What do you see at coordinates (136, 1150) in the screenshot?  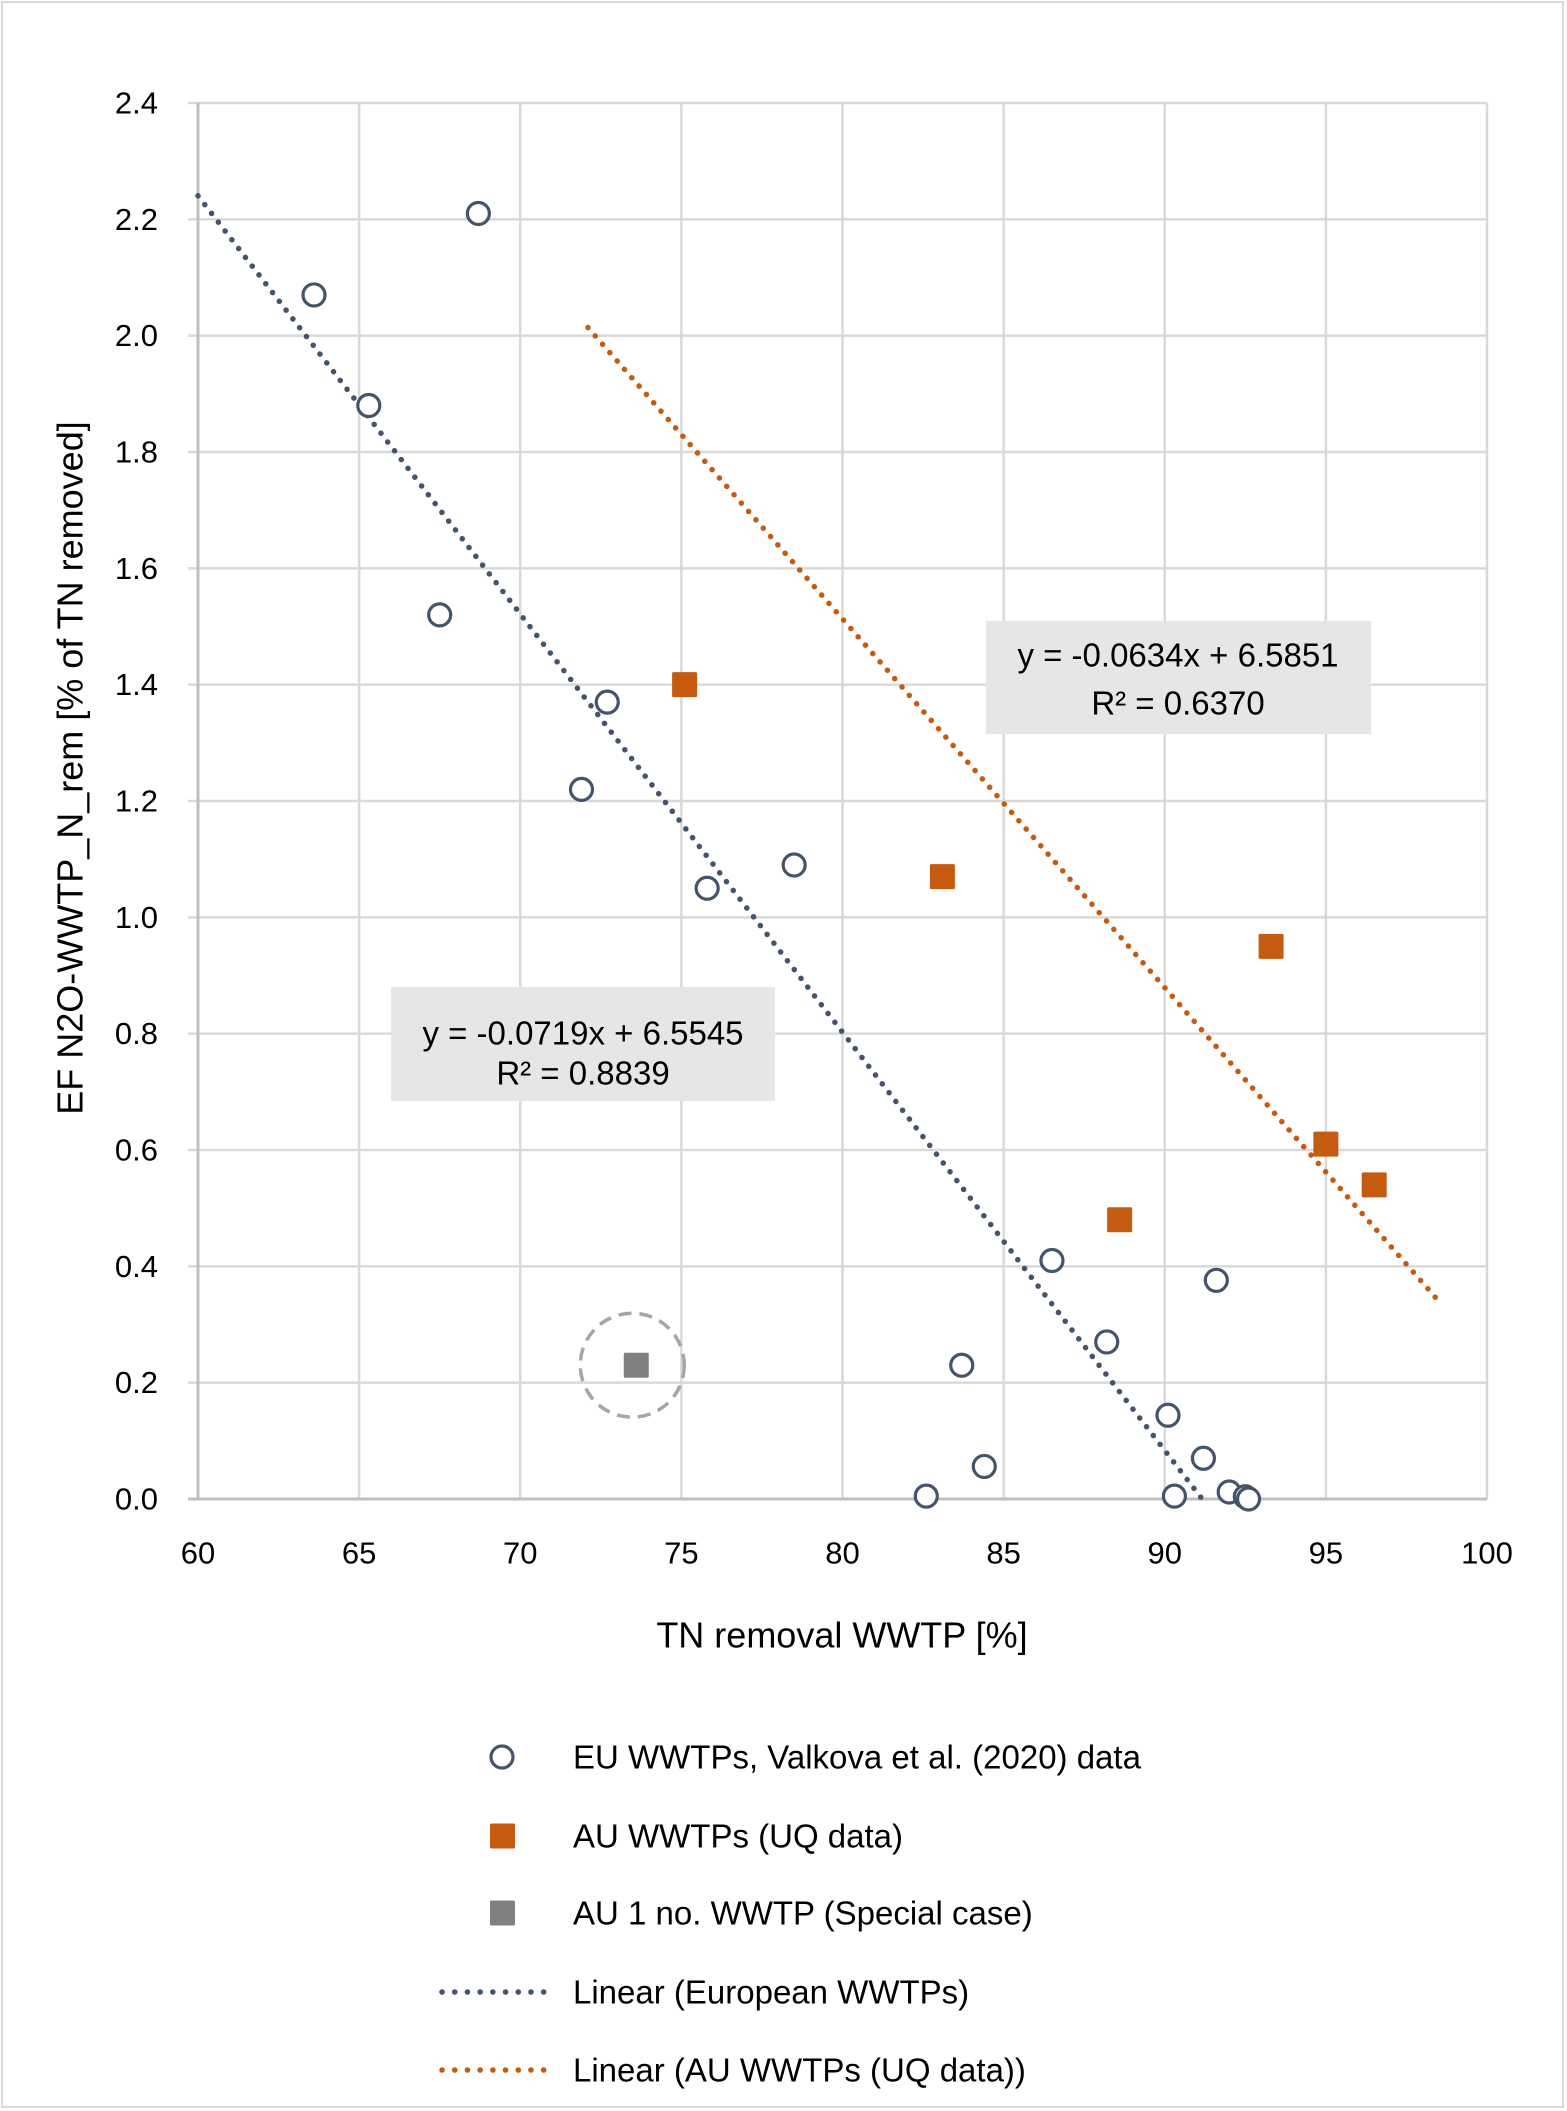 I see `y-tick-label: 0.6` at bounding box center [136, 1150].